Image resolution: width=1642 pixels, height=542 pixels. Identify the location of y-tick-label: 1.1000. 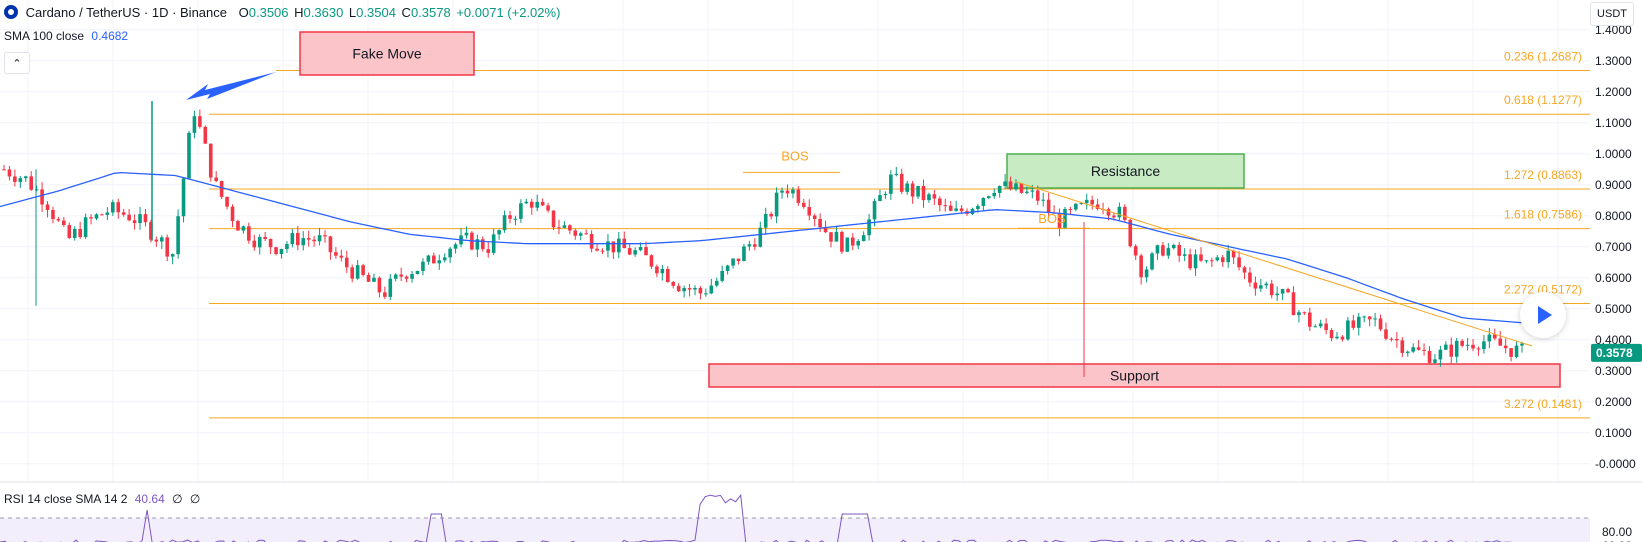
(1613, 123).